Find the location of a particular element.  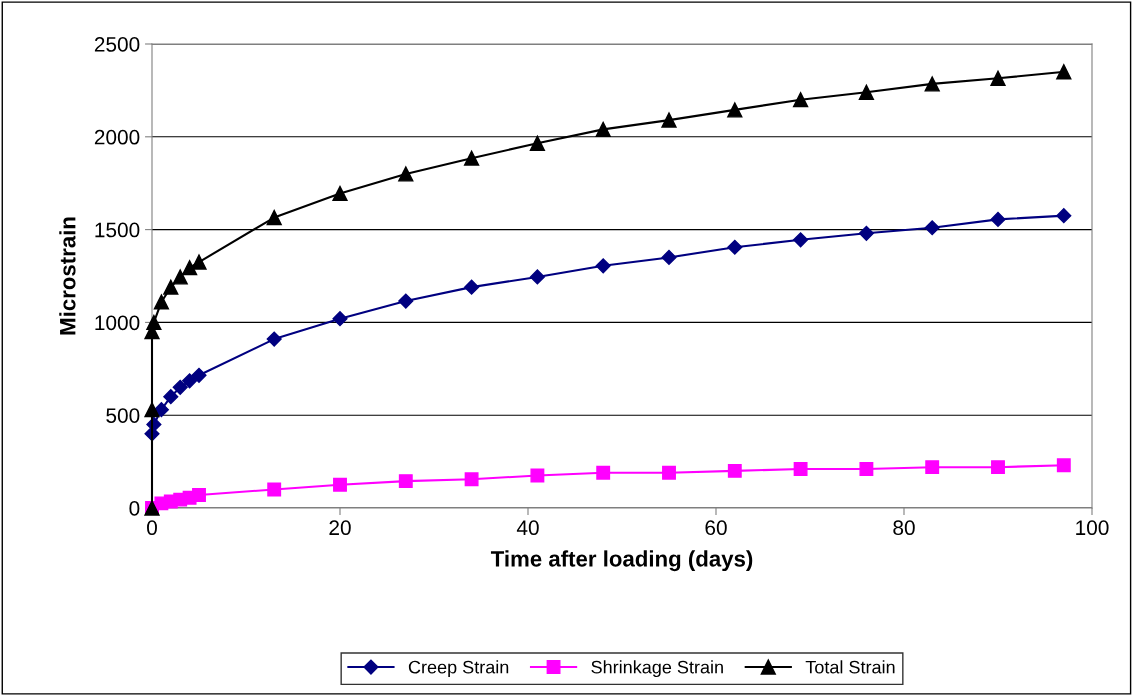

y-tick-label: 1000 is located at coordinates (117, 323).